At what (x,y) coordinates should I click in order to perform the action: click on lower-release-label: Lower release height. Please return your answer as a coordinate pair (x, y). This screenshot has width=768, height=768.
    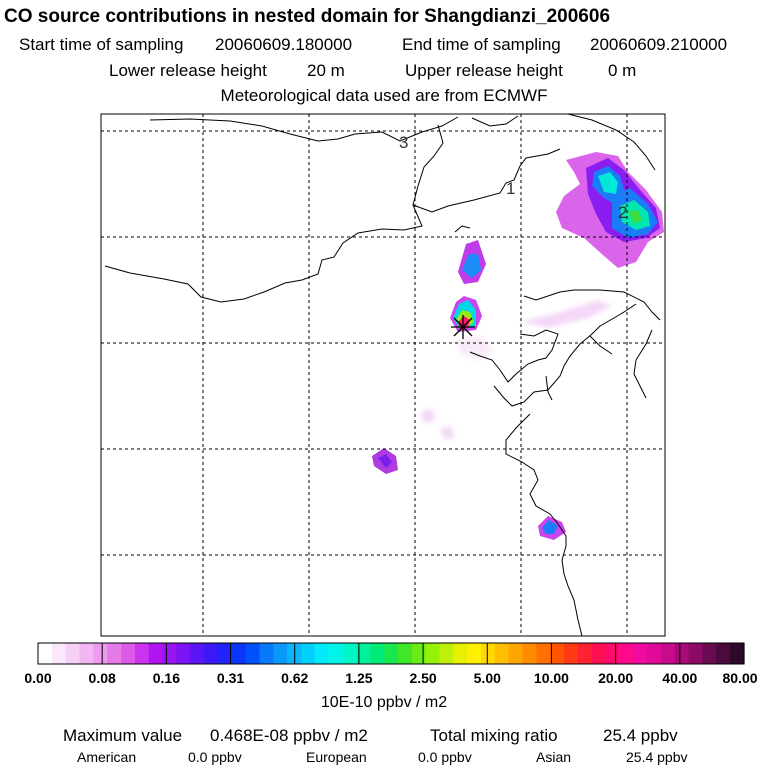
    Looking at the image, I should click on (188, 70).